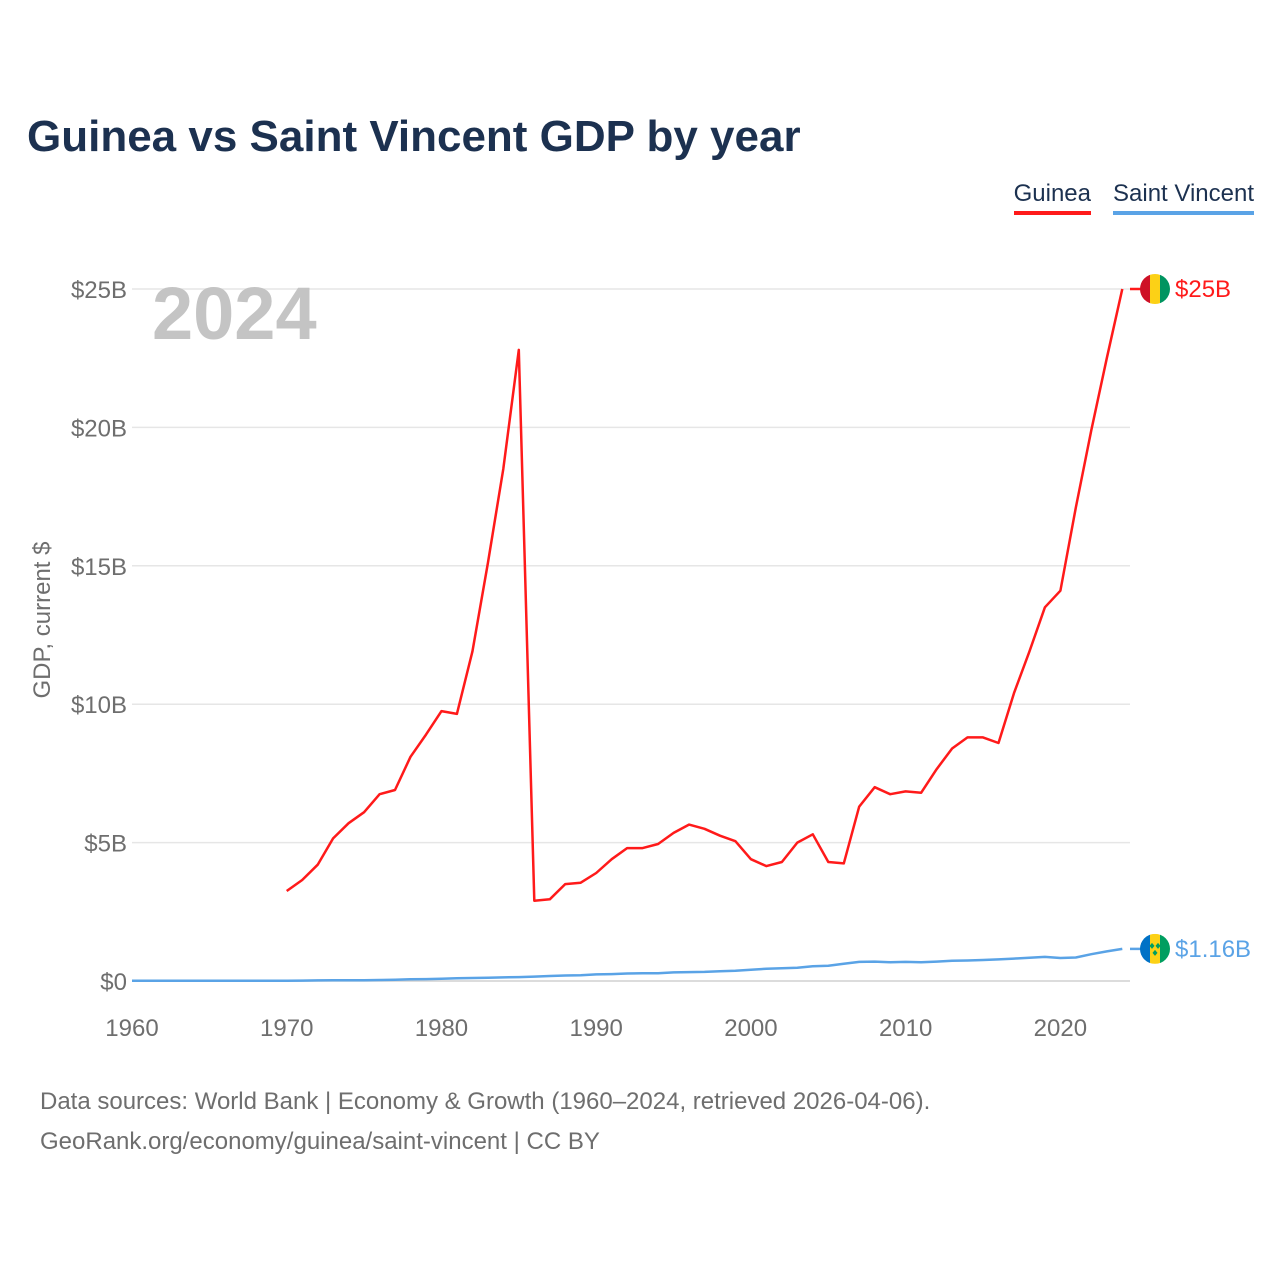 The height and width of the screenshot is (1280, 1280). I want to click on y-tick-label: $5B, so click(105, 844).